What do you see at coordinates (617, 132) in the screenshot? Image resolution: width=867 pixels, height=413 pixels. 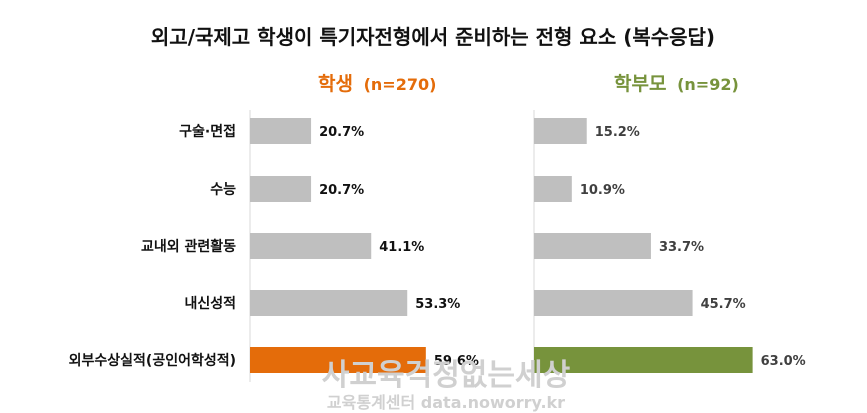 I see `value-label-parents-0: 15.2%` at bounding box center [617, 132].